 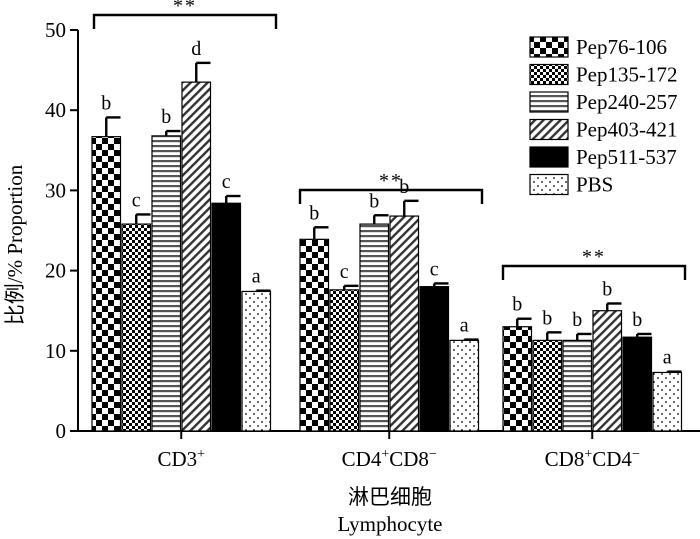 I want to click on category-label: CD8+CD4−, so click(x=592, y=459).